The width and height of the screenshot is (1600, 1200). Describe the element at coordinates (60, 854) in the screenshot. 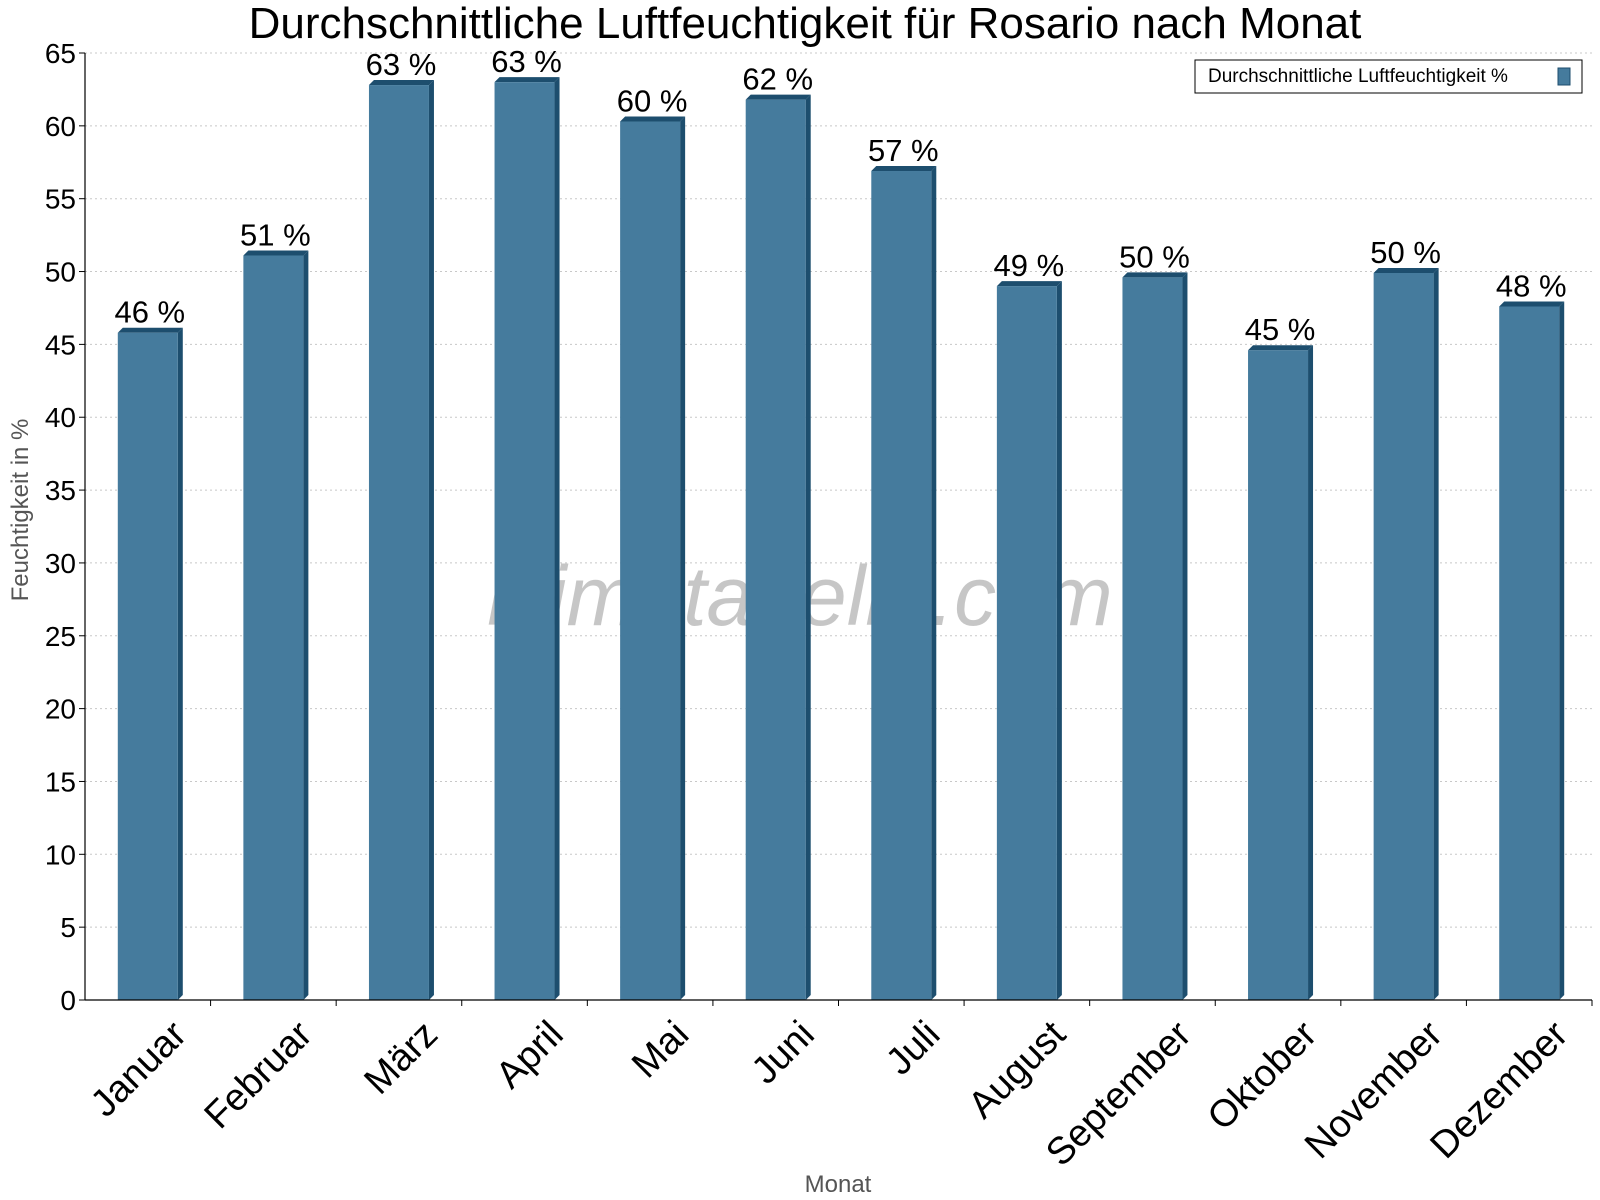

I see `y-tick-label: 10` at that location.